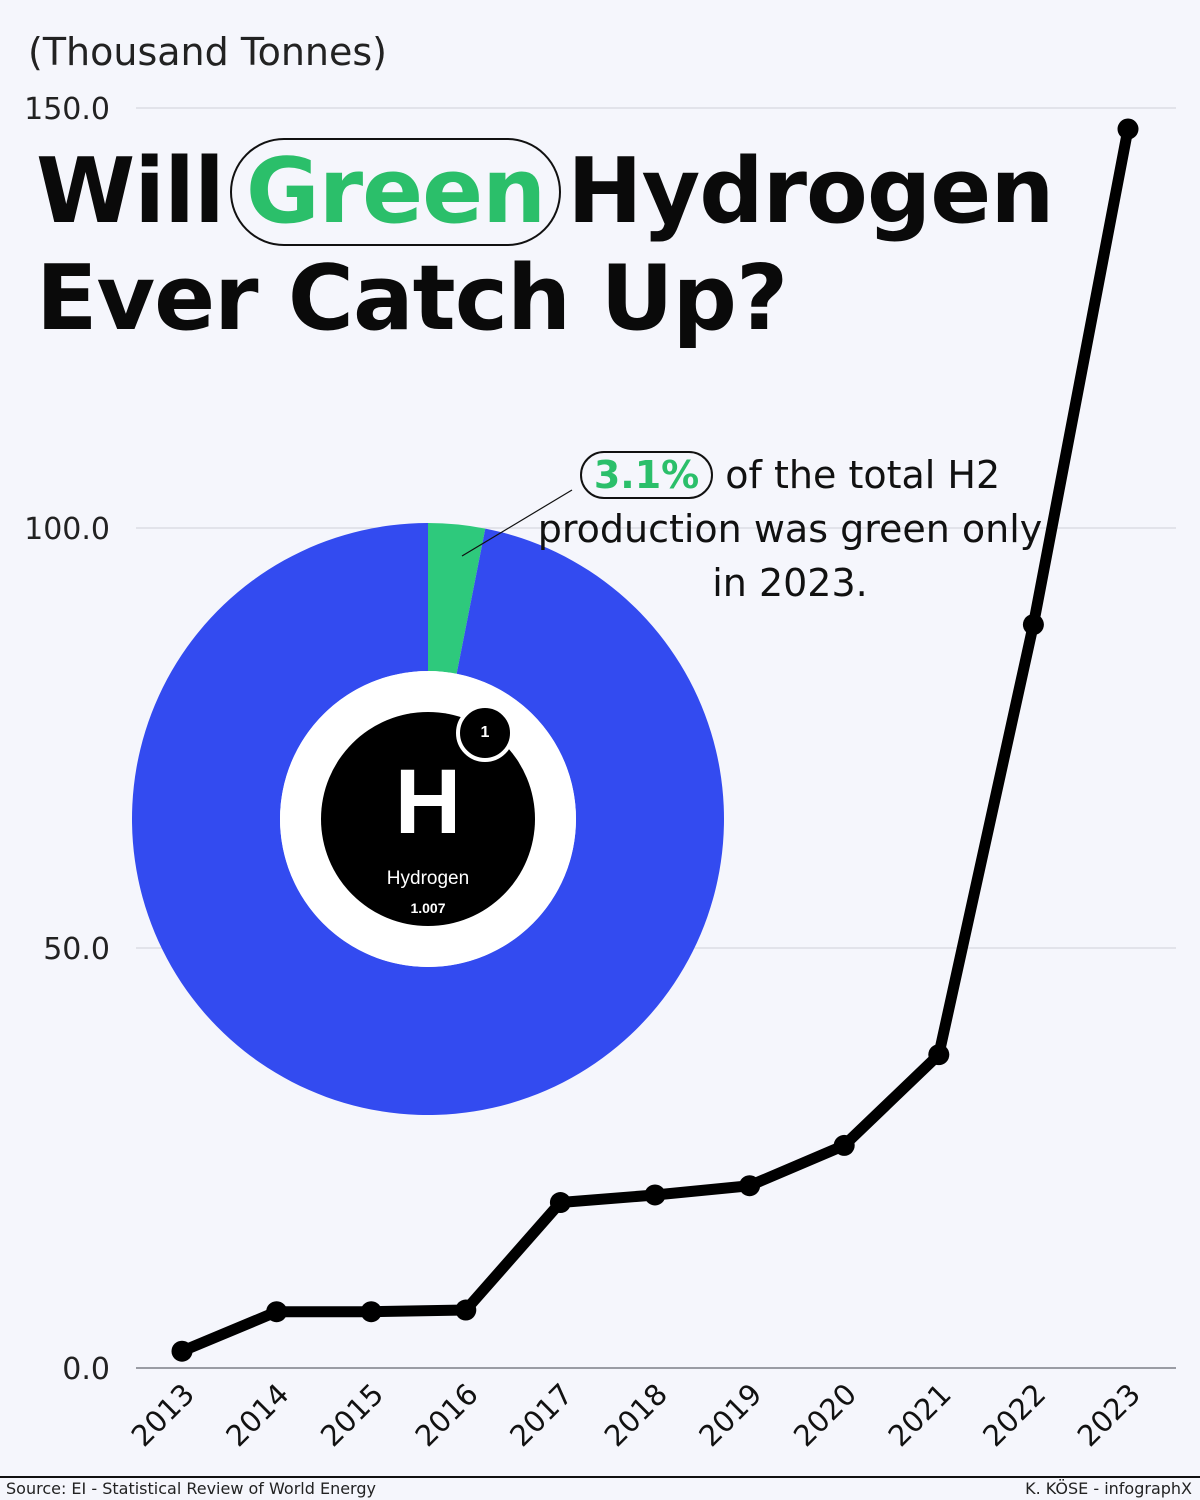  What do you see at coordinates (257, 1415) in the screenshot?
I see `x-tick-label: 2014` at bounding box center [257, 1415].